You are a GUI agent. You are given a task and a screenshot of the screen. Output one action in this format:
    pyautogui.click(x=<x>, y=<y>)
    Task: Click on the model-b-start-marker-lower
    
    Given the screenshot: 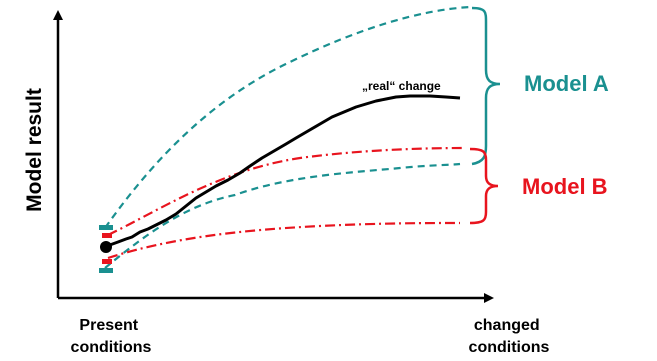 What is the action you would take?
    pyautogui.click(x=107, y=261)
    